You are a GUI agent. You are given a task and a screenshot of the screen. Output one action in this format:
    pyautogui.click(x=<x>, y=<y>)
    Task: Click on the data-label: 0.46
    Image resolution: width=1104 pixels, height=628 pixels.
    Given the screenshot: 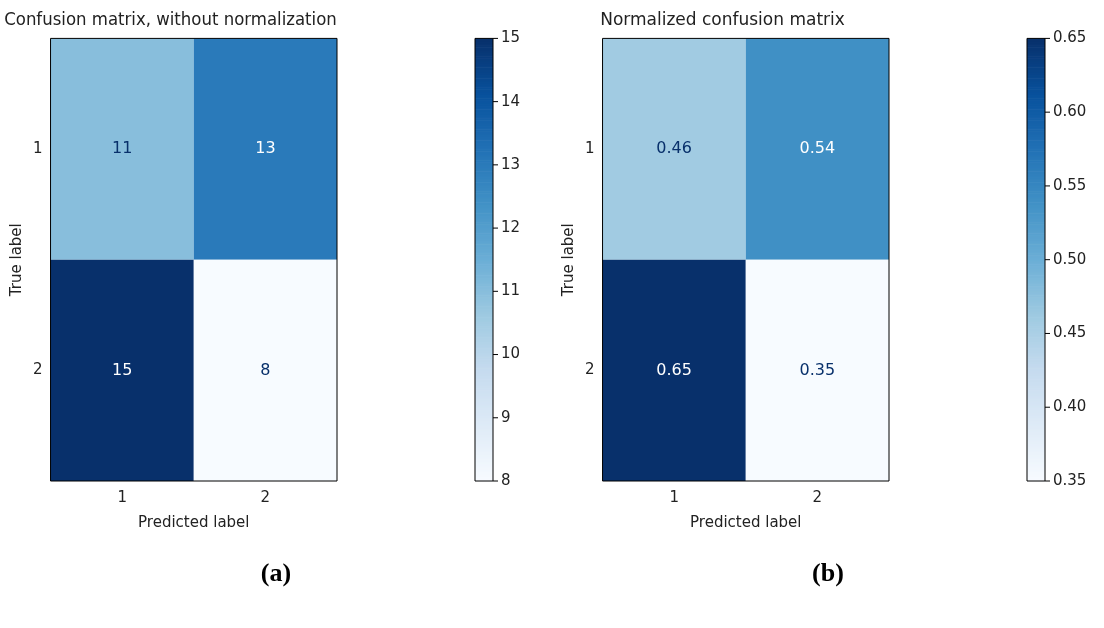 What is the action you would take?
    pyautogui.click(x=674, y=148)
    